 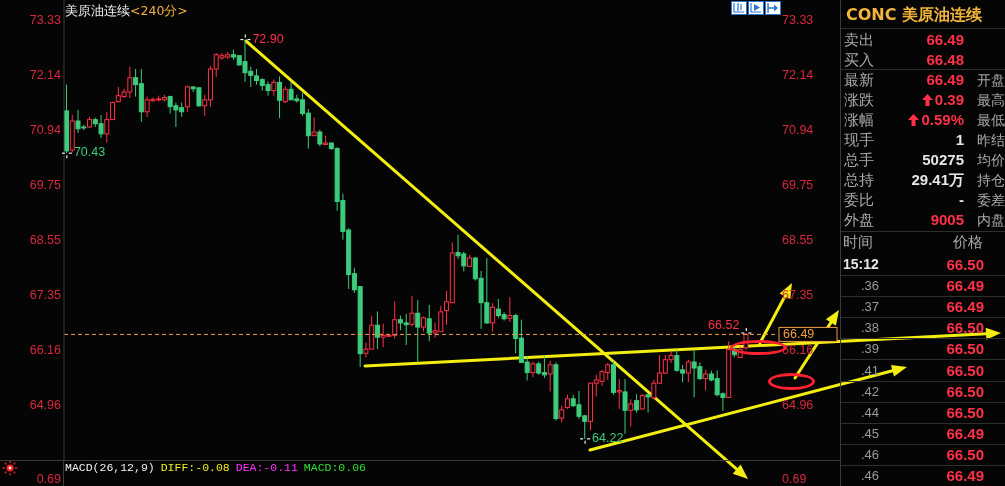 I want to click on text: 29.41万, so click(x=937, y=180).